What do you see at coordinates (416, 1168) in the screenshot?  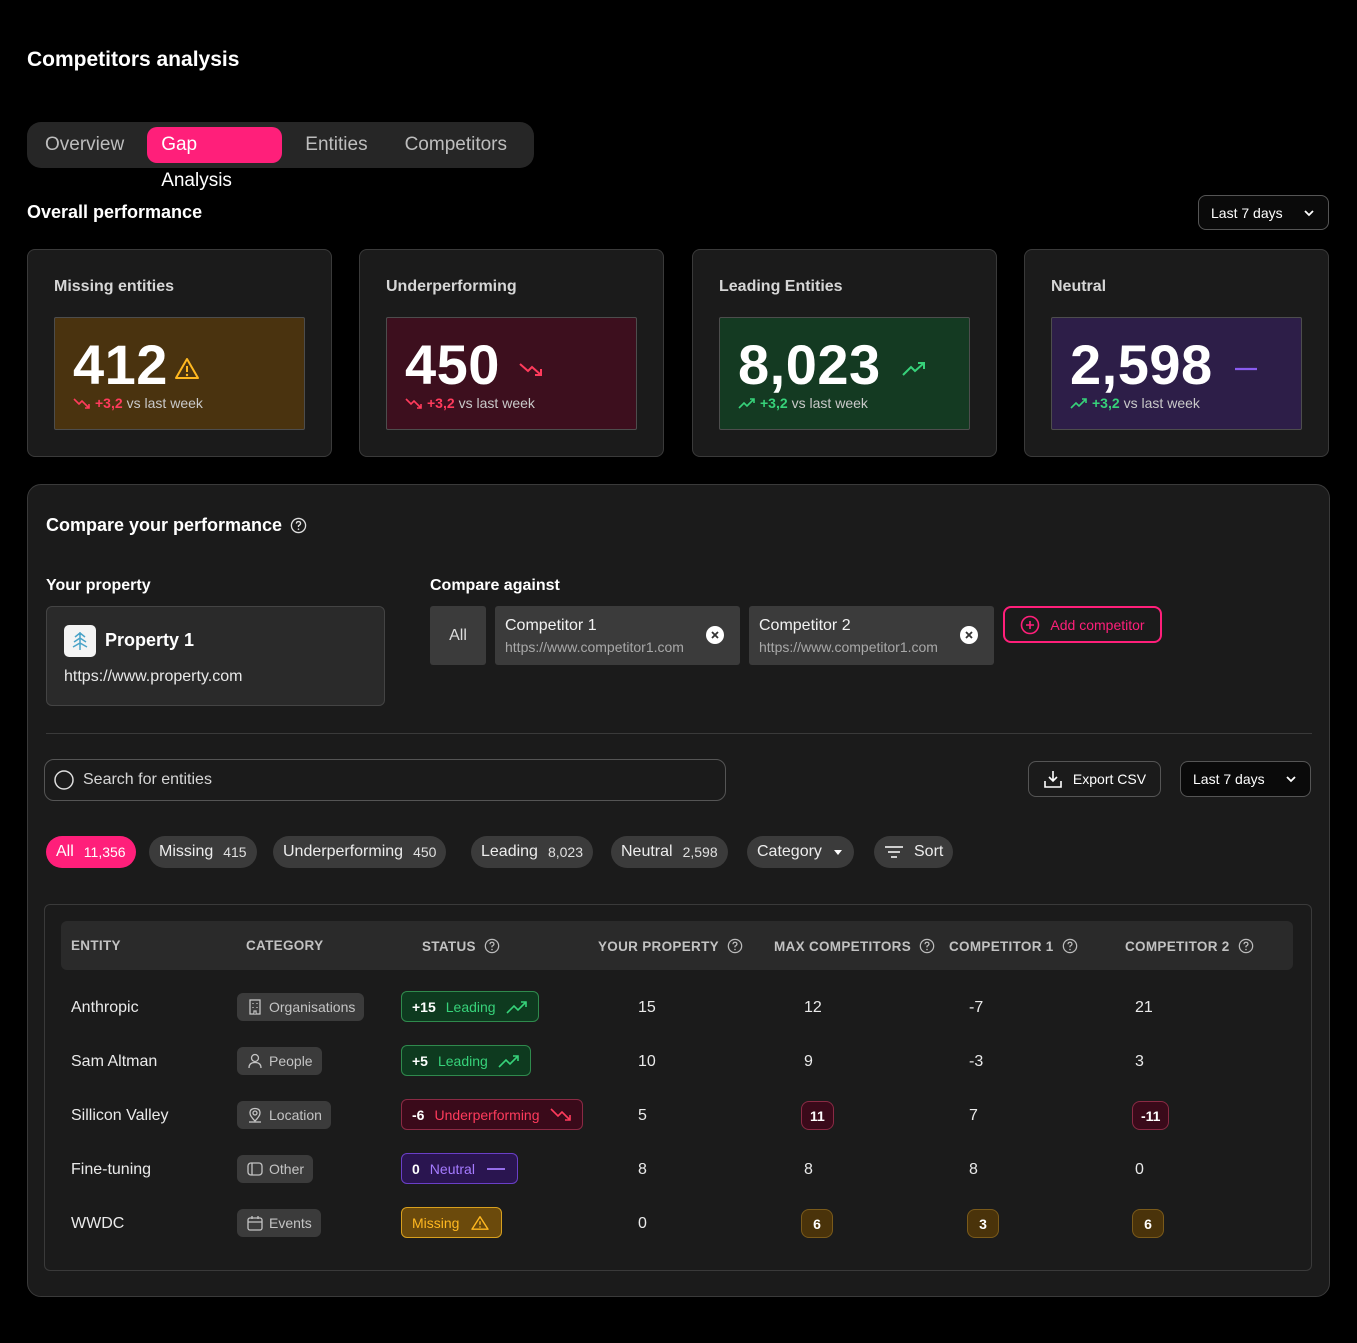 I see `status-delta: 0` at bounding box center [416, 1168].